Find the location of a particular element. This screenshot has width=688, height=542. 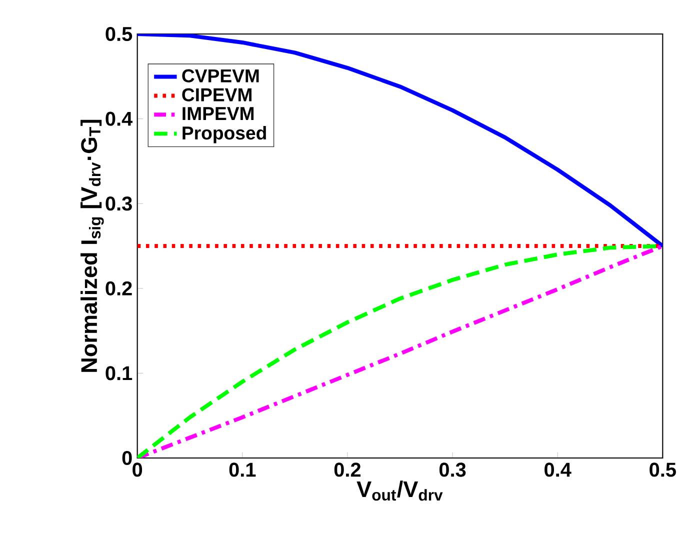

y-tick-label: 0.1 is located at coordinates (119, 373).